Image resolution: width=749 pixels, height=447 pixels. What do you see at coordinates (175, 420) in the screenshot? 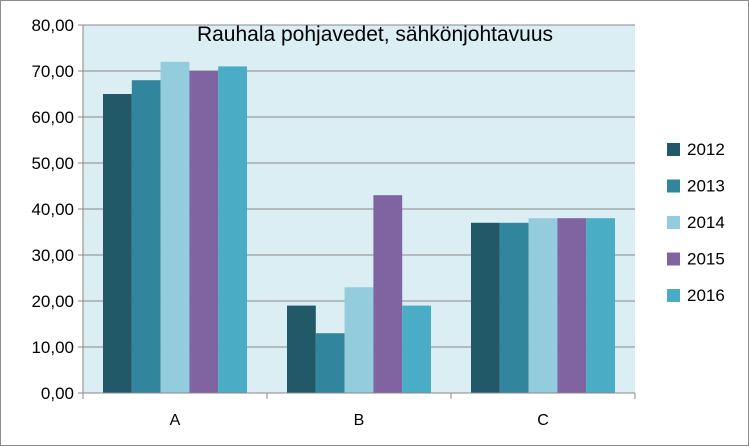
I see `x-category-label: A` at bounding box center [175, 420].